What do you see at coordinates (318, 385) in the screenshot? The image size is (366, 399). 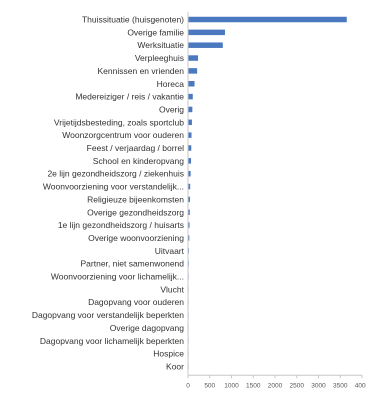 I see `x-tick-label: 3000` at bounding box center [318, 385].